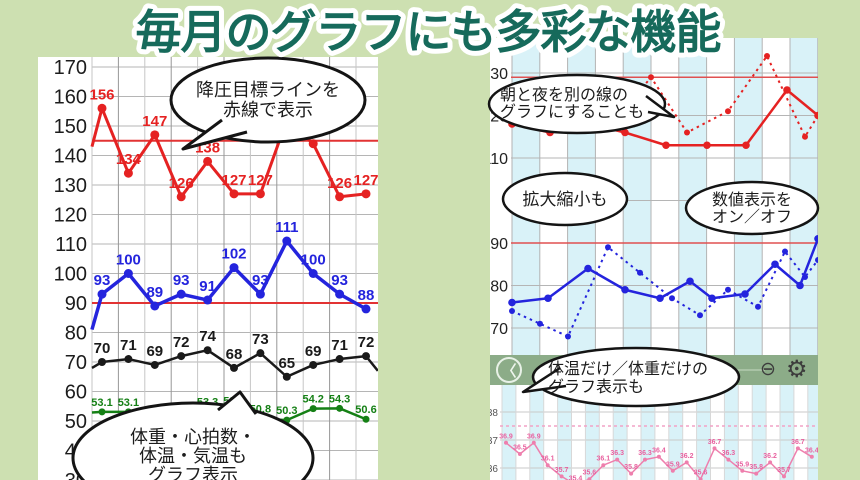 This screenshot has height=480, width=860. Describe the element at coordinates (493, 441) in the screenshot. I see `svg-text: 37` at that location.